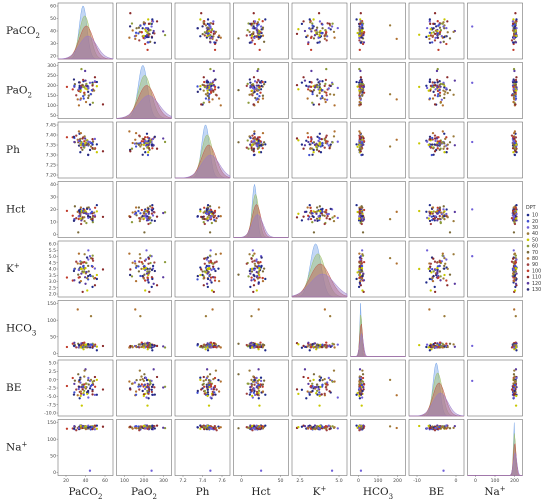 The height and width of the screenshot is (499, 550). Describe the element at coordinates (202, 209) in the screenshot. I see `panel-Hct-vs-Ph` at that location.